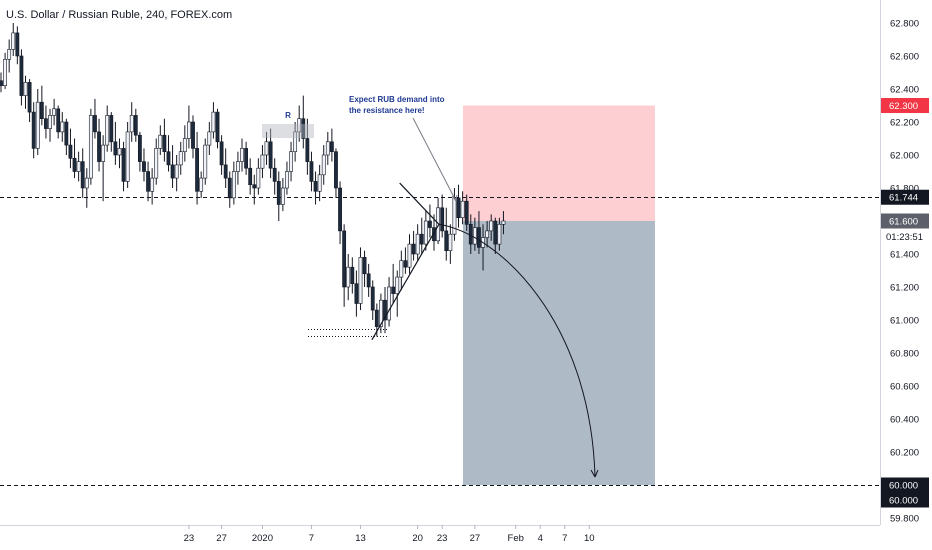  Describe the element at coordinates (434, 159) in the screenshot. I see `annotation-arrow-line` at that location.